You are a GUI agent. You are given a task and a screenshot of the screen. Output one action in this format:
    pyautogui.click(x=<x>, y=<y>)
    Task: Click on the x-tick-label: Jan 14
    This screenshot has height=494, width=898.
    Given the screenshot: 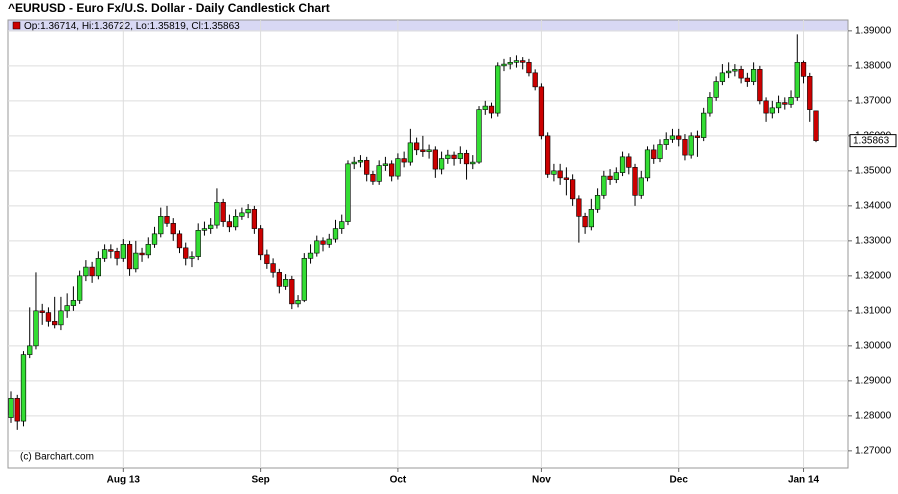 What is the action you would take?
    pyautogui.click(x=804, y=480)
    